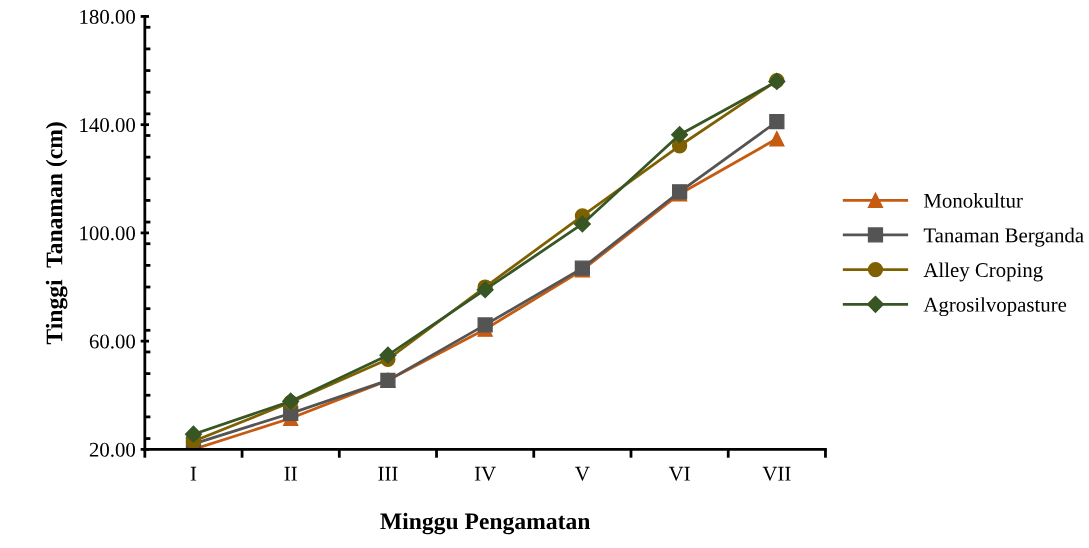 The height and width of the screenshot is (548, 1089). I want to click on x-tick-label: IV, so click(485, 473).